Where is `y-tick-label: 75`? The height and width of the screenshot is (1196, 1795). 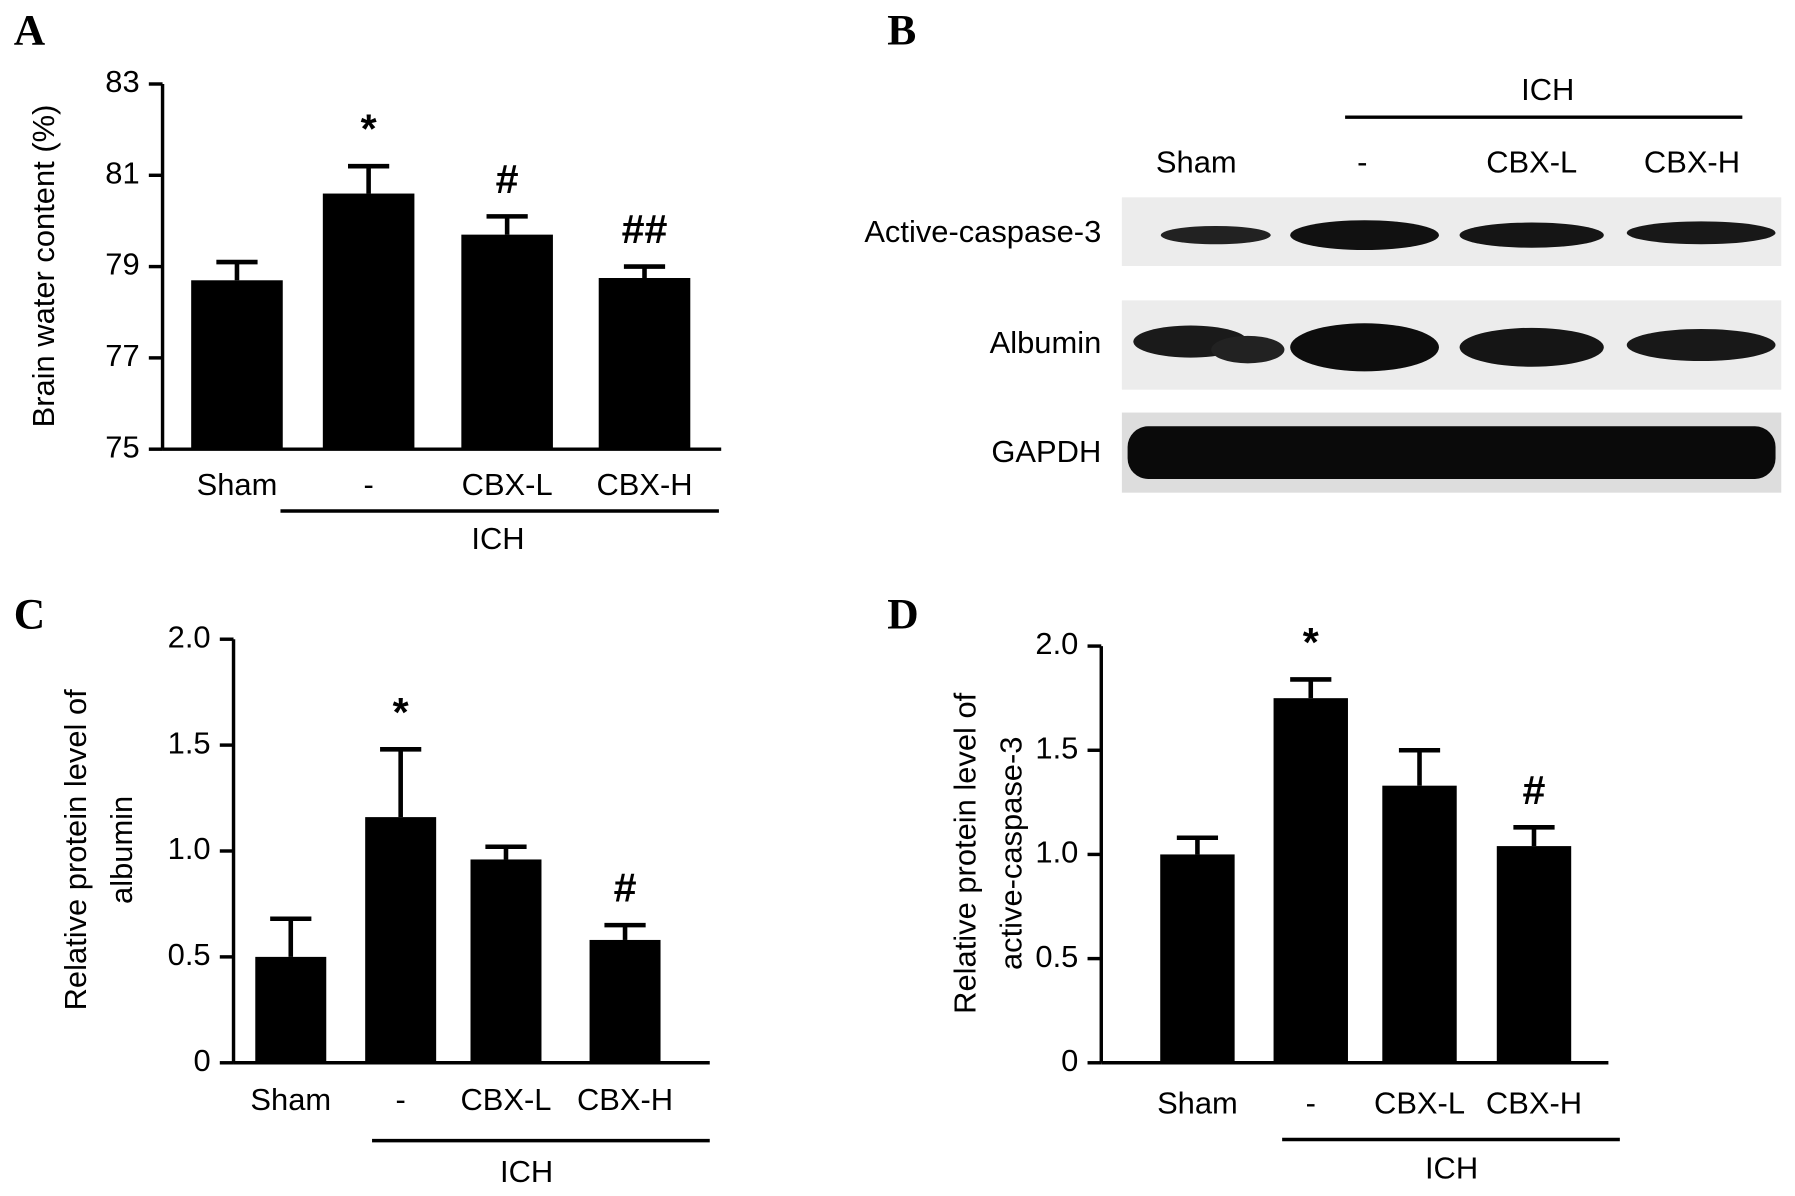 y-tick-label: 75 is located at coordinates (122, 446).